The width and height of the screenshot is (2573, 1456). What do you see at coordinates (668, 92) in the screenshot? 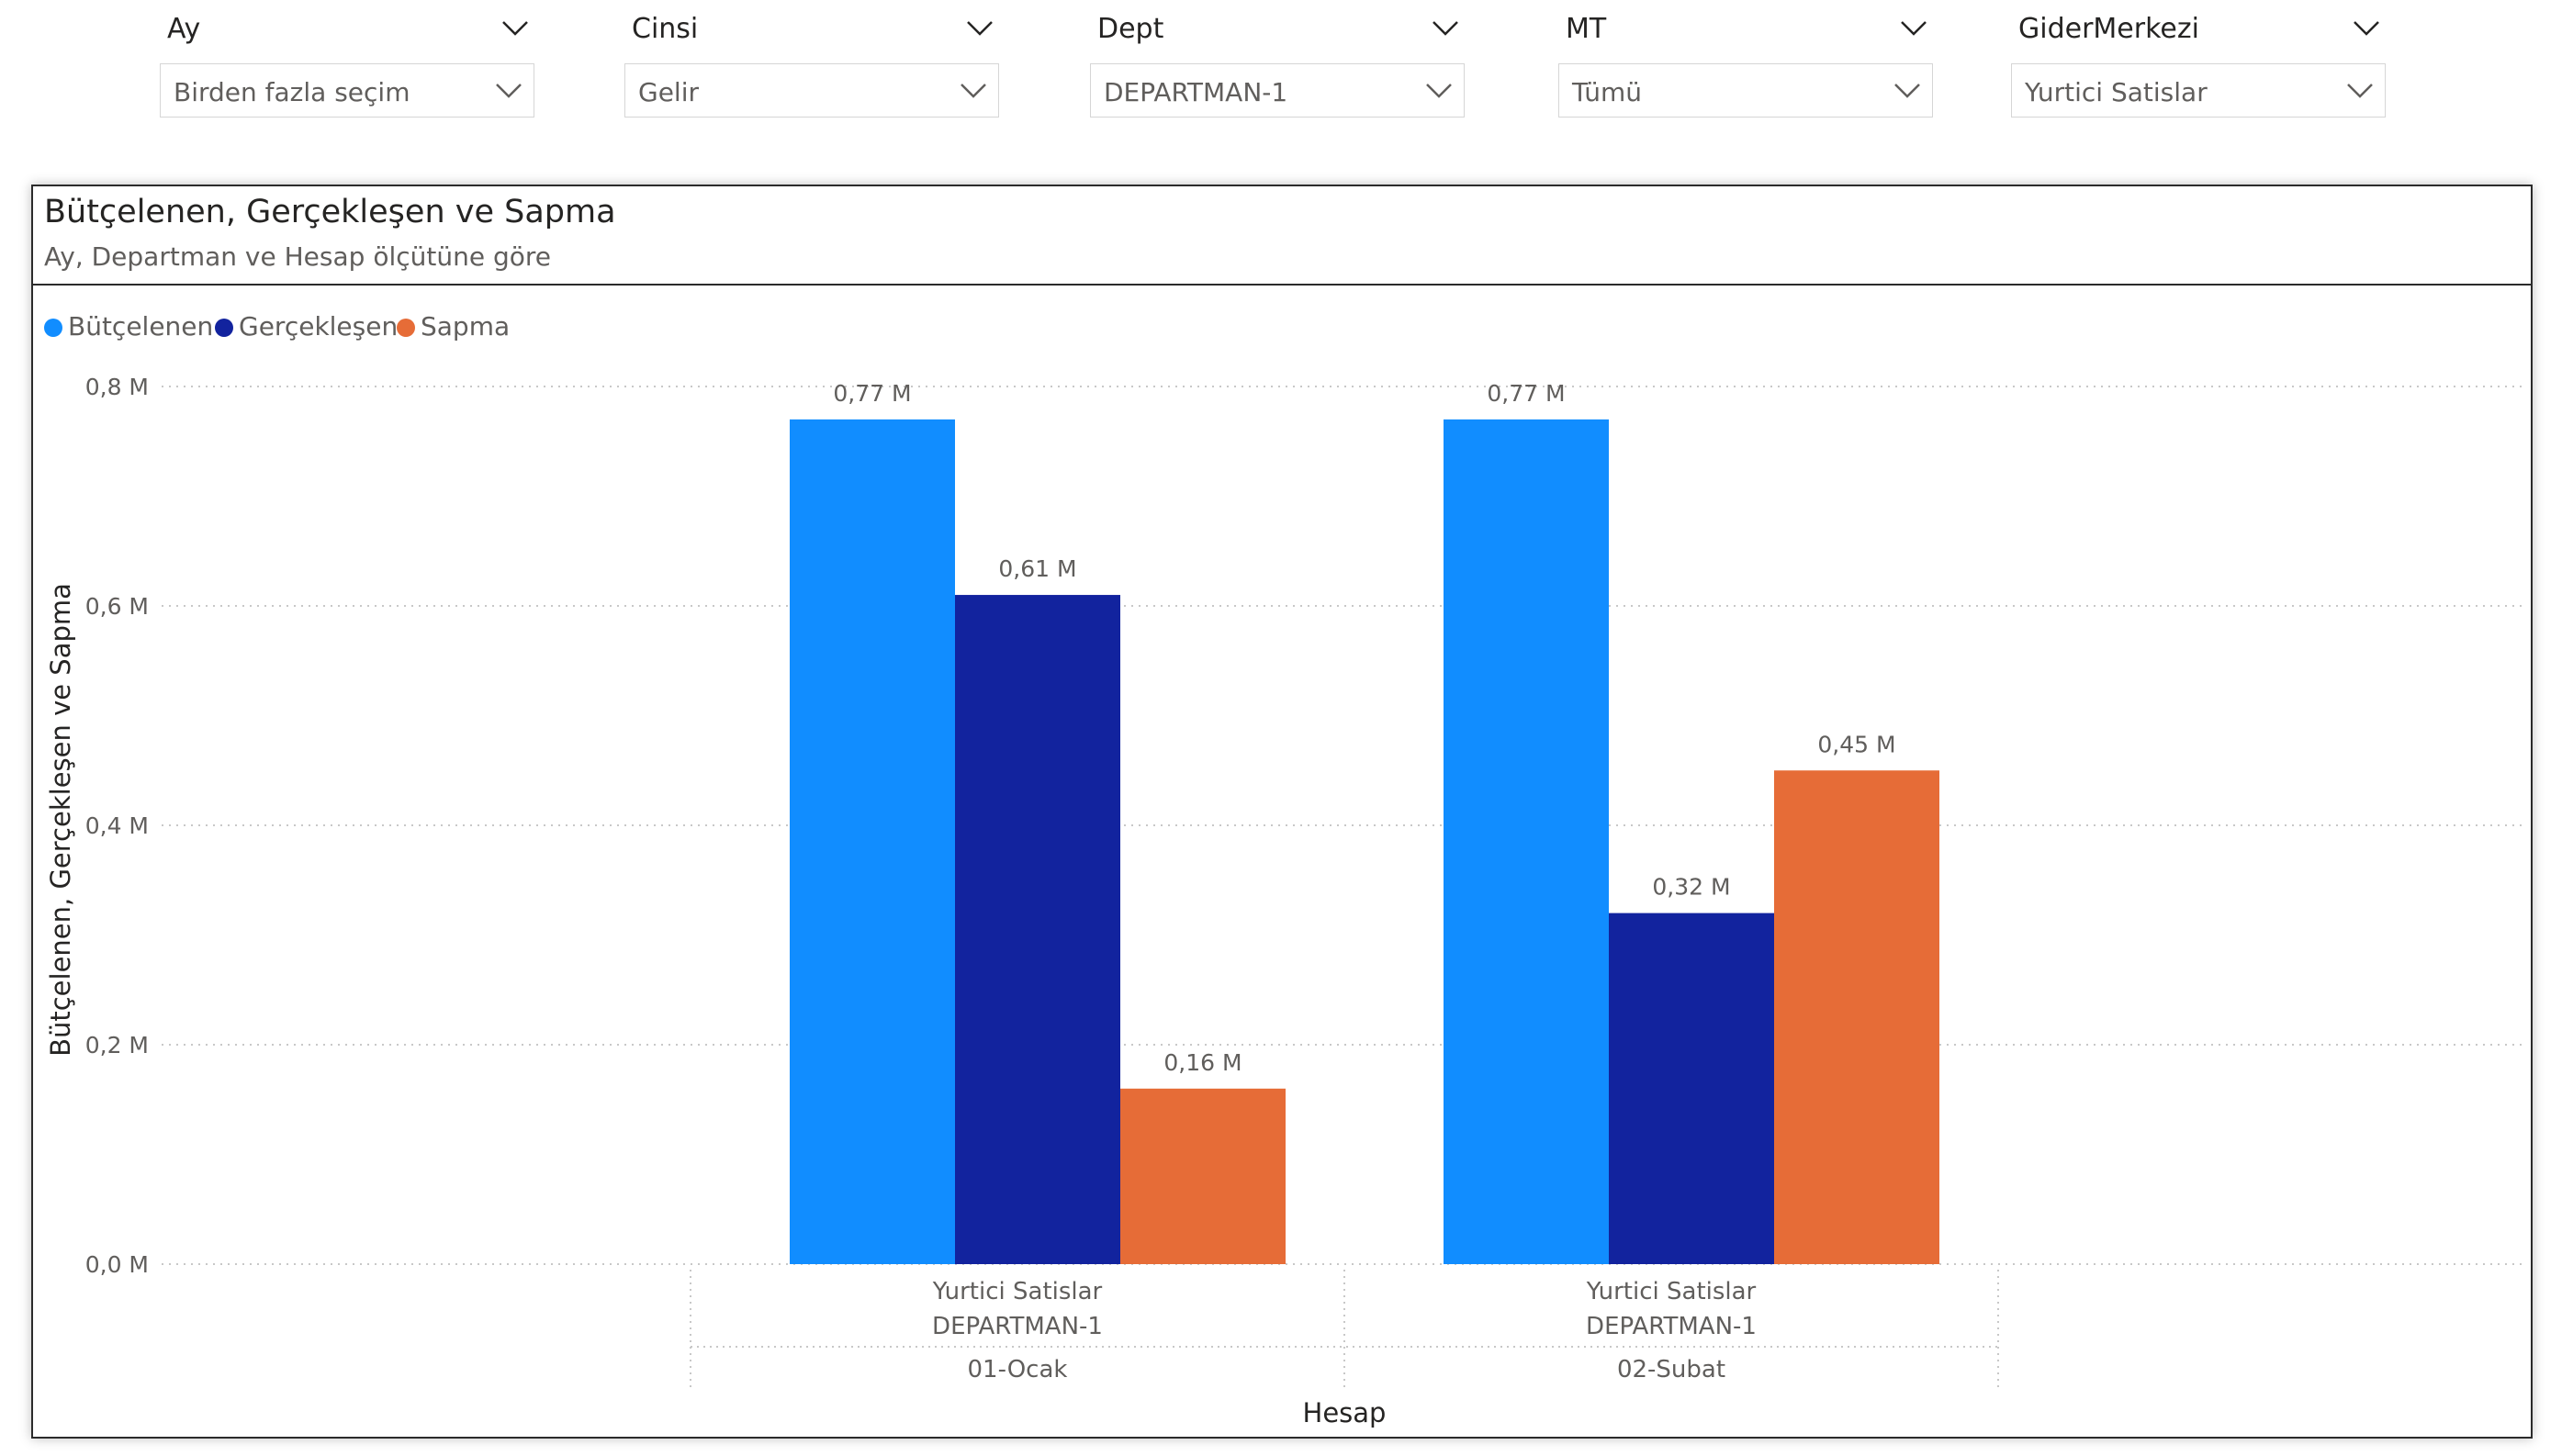
I see `slicer-value: Gelir` at bounding box center [668, 92].